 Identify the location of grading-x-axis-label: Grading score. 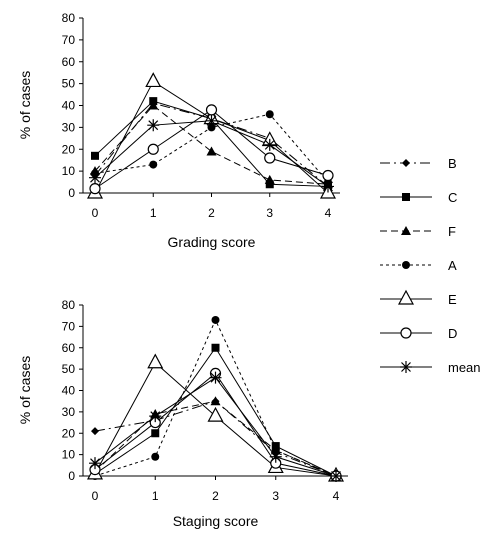
(212, 242).